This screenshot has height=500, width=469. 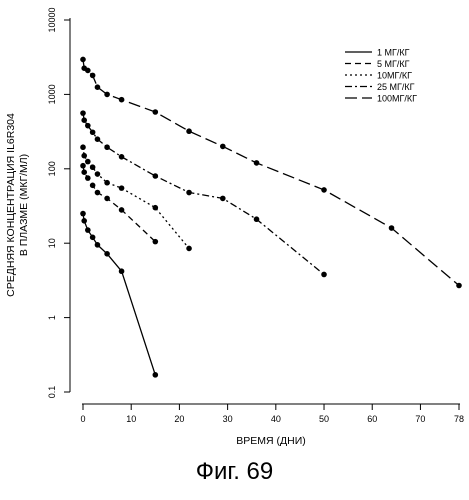 I want to click on y-axis-title-line1: СРЕДНЯЯ КОНЦЕНТРАЦИЯ IL6R304, so click(x=11, y=205).